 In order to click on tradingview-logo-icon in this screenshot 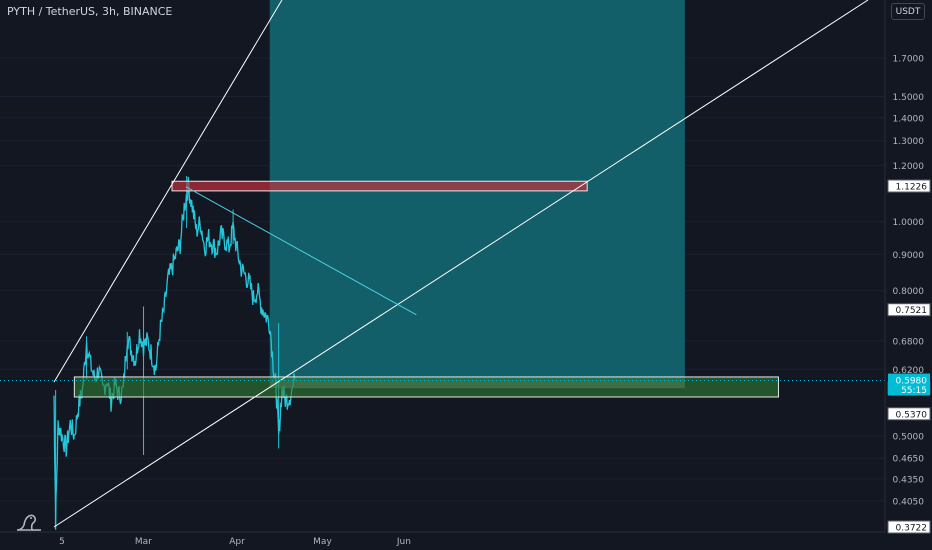, I will do `click(28, 522)`.